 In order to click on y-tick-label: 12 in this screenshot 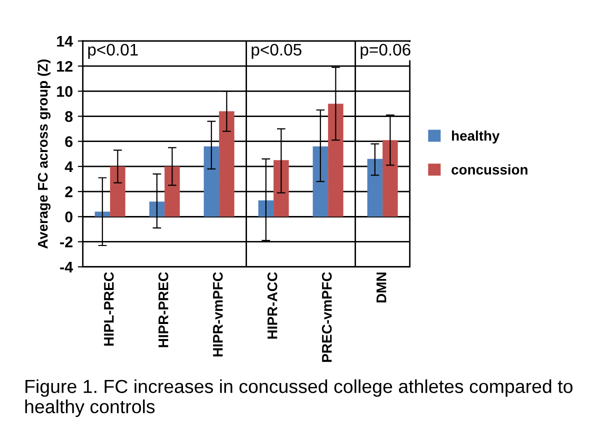, I will do `click(64, 66)`.